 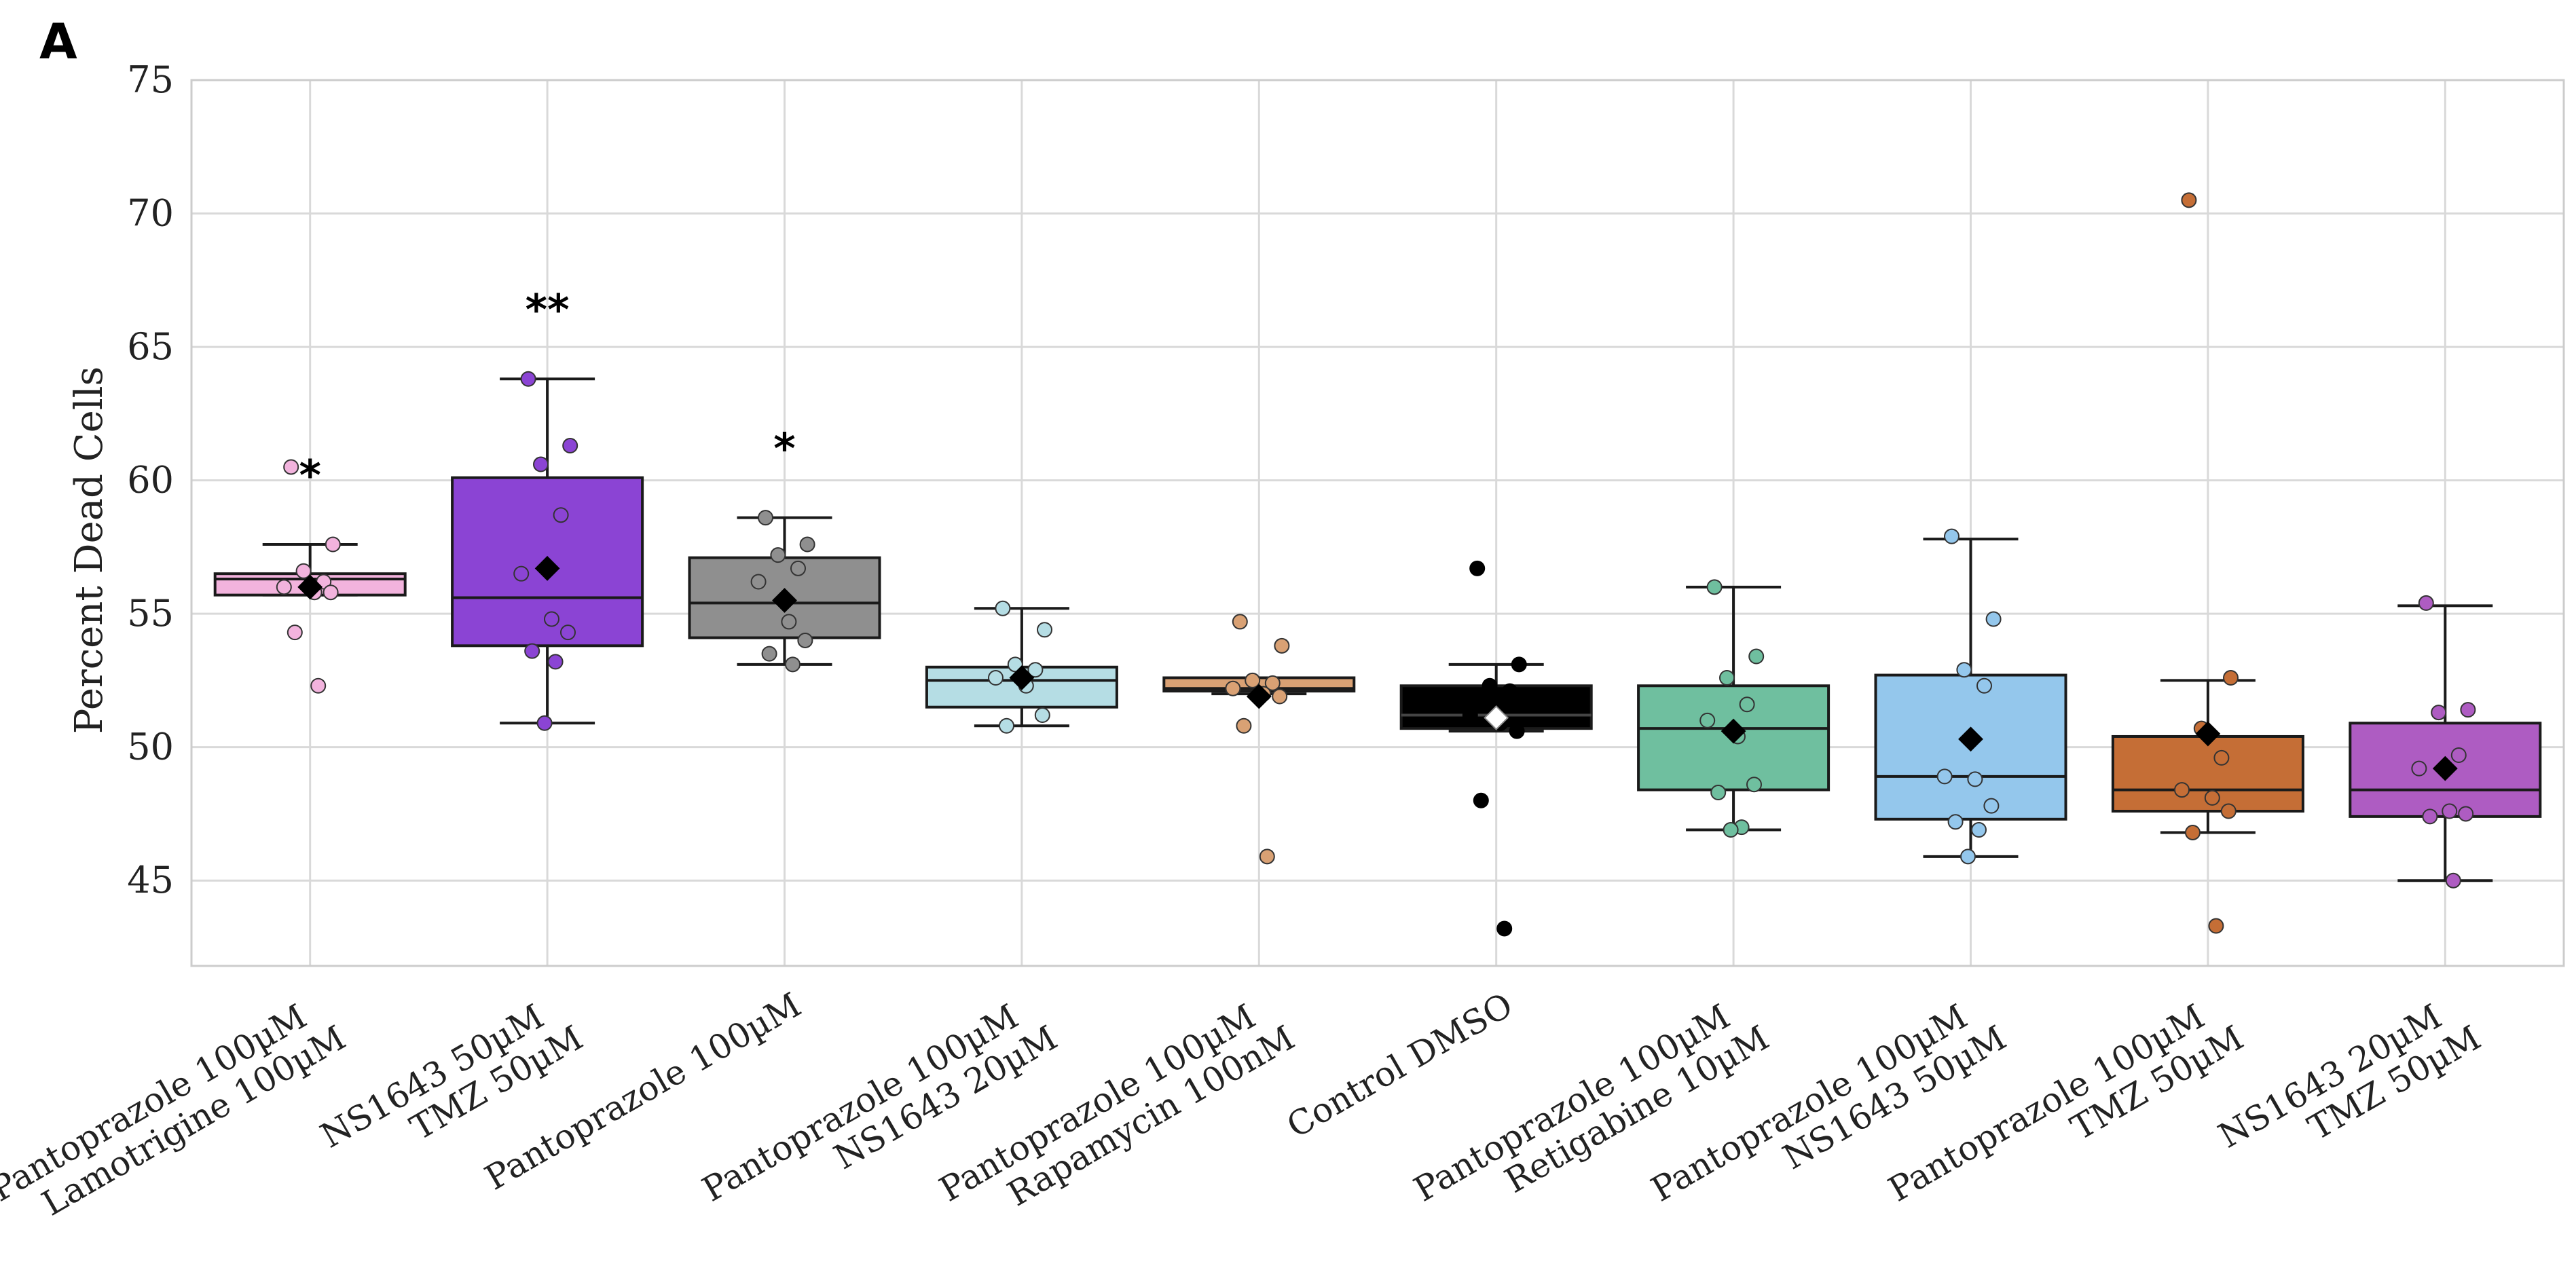 I want to click on x-tick-label: NS1643 20µMTMZ 50µM, so click(x=2350, y=1087).